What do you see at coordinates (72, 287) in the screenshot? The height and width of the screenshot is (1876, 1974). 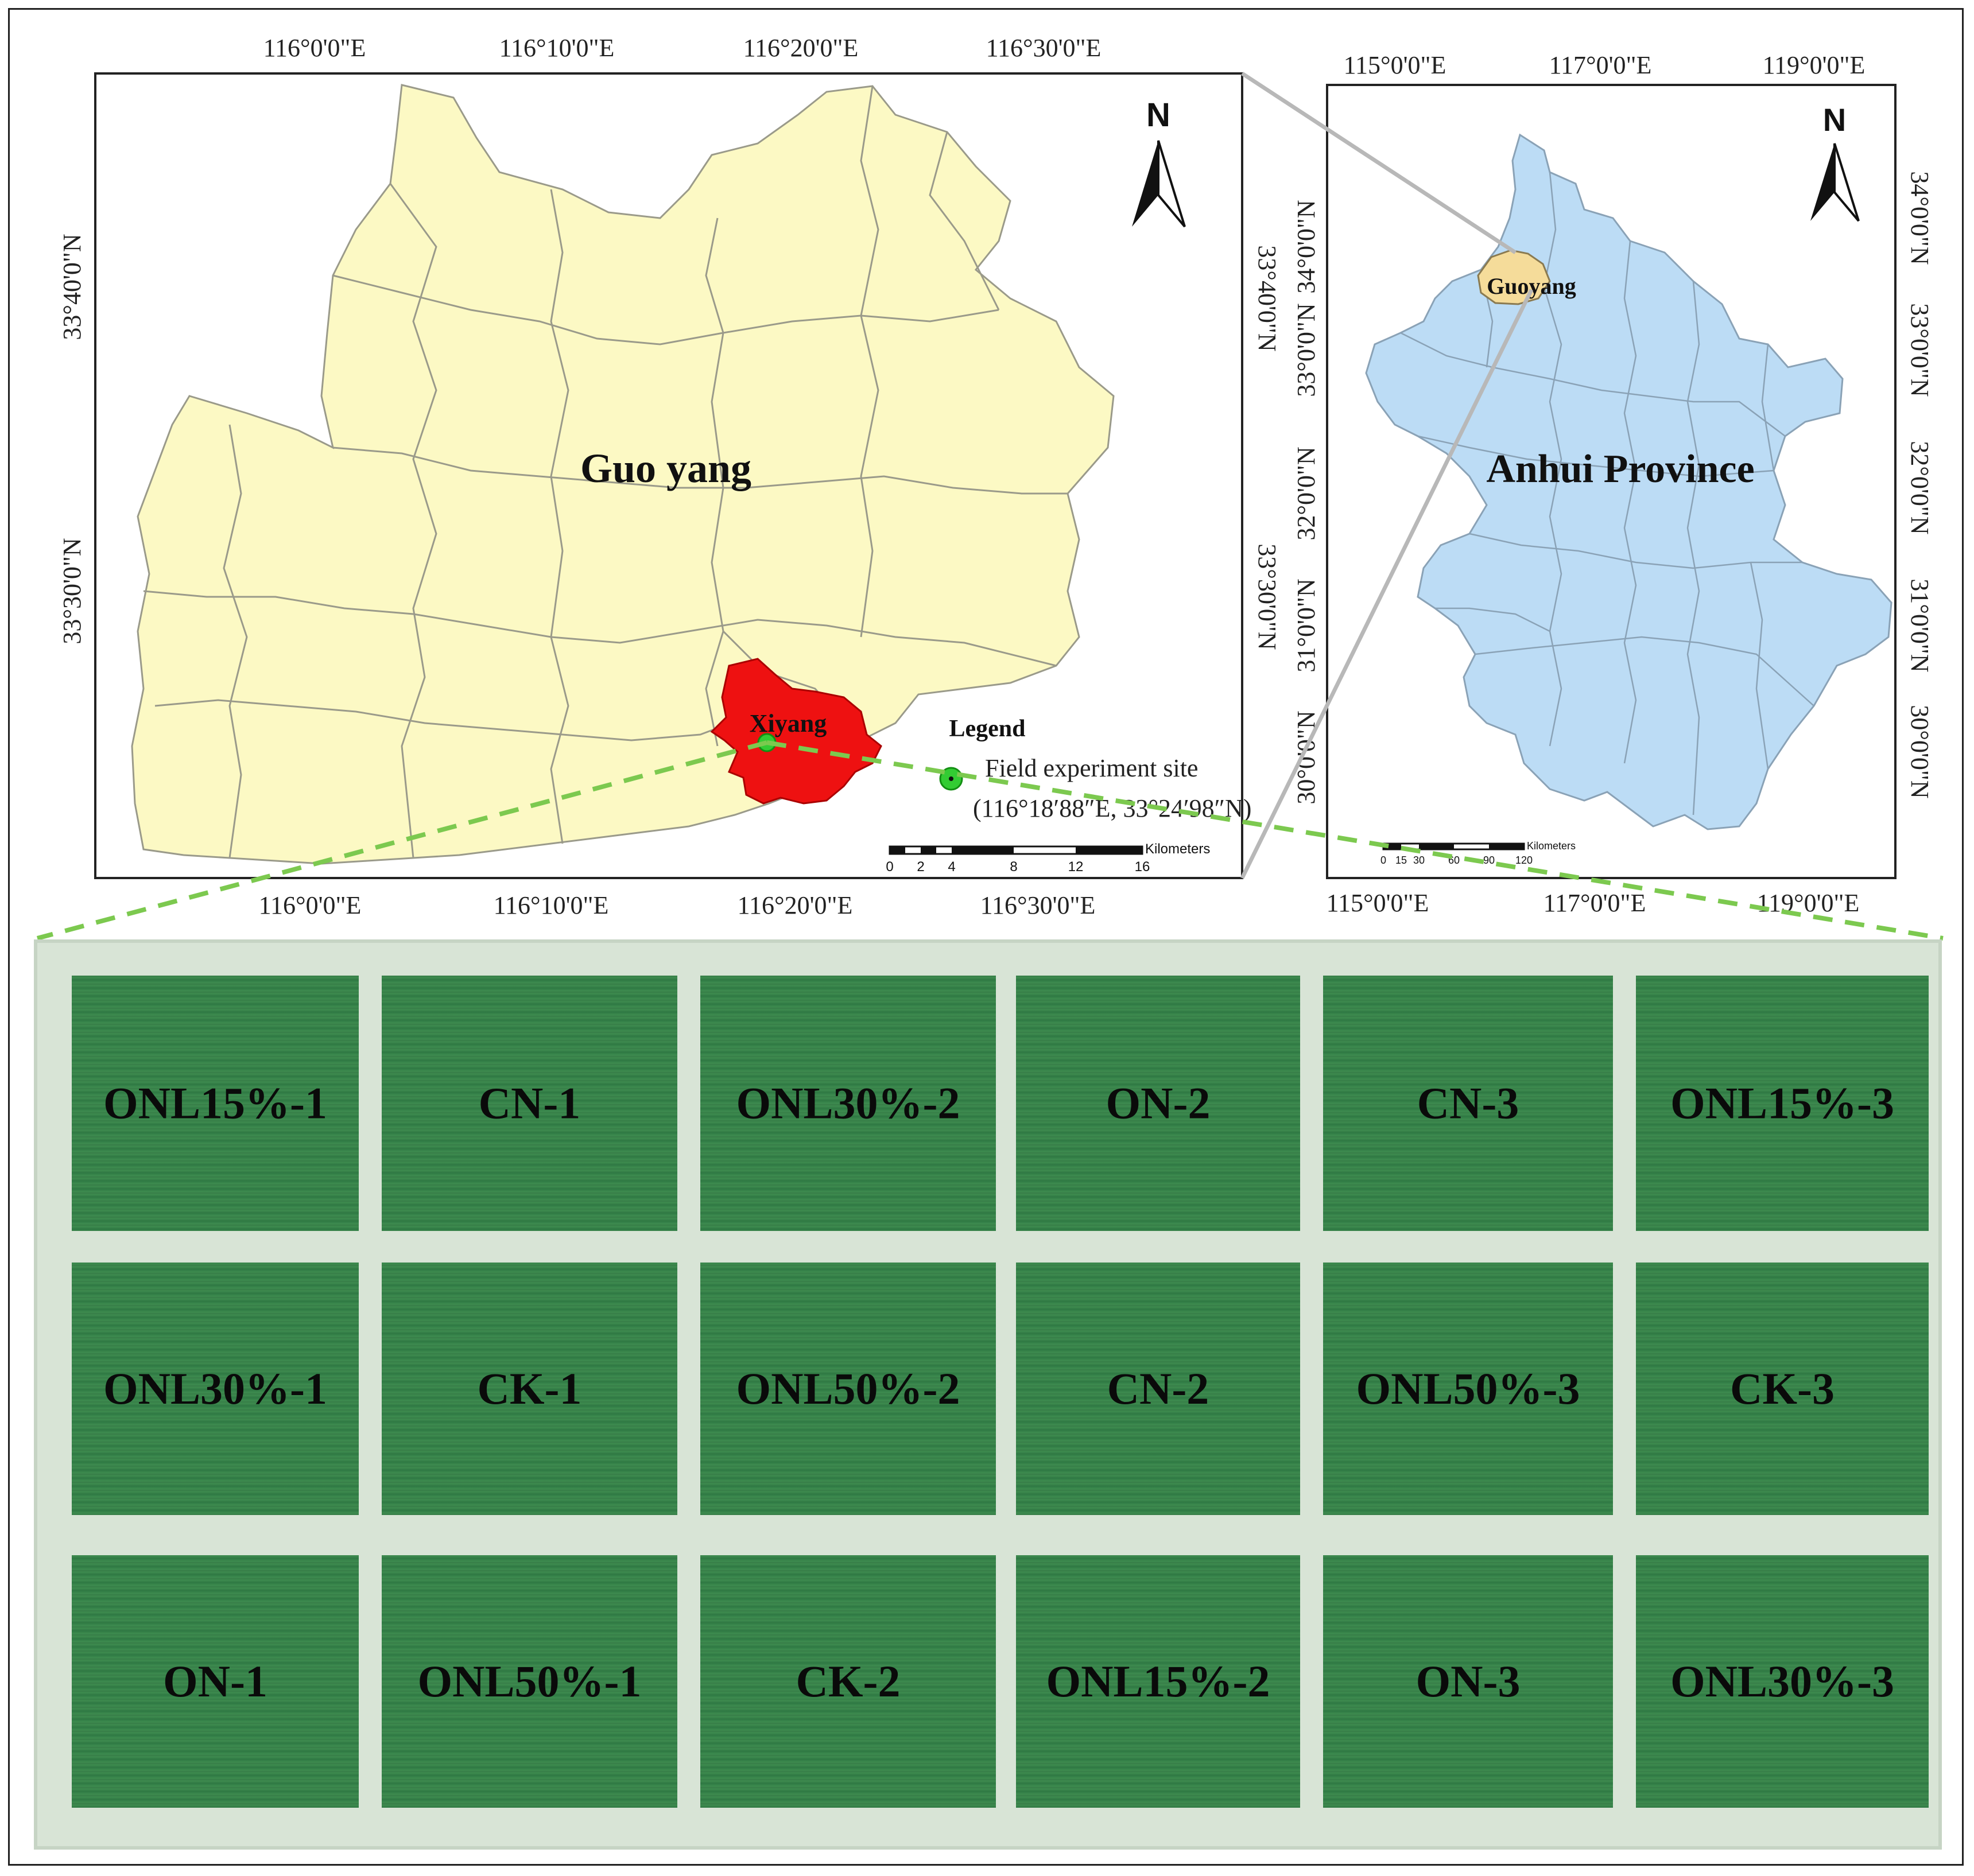 I see `lat-tick-left-1: 33°40'0"N` at bounding box center [72, 287].